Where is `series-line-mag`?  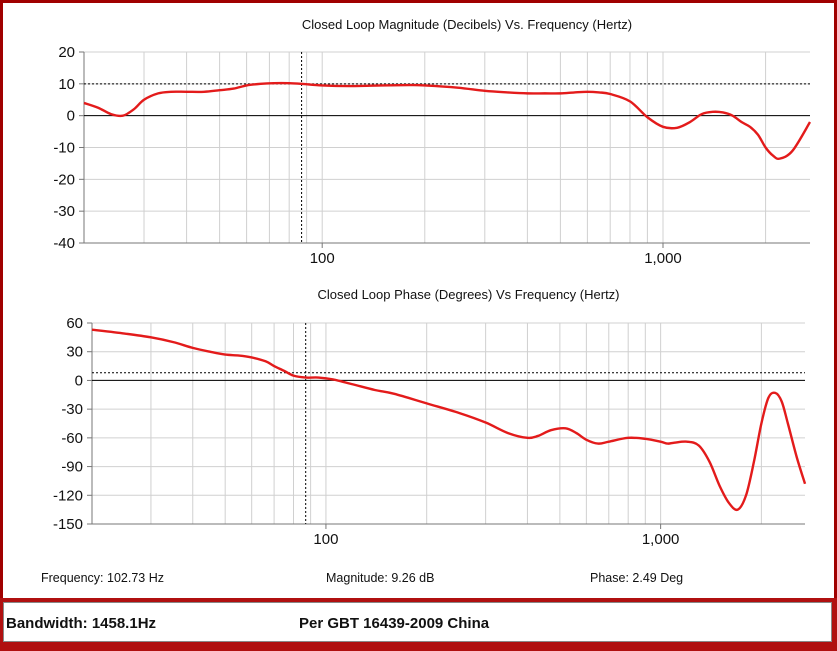 series-line-mag is located at coordinates (447, 121).